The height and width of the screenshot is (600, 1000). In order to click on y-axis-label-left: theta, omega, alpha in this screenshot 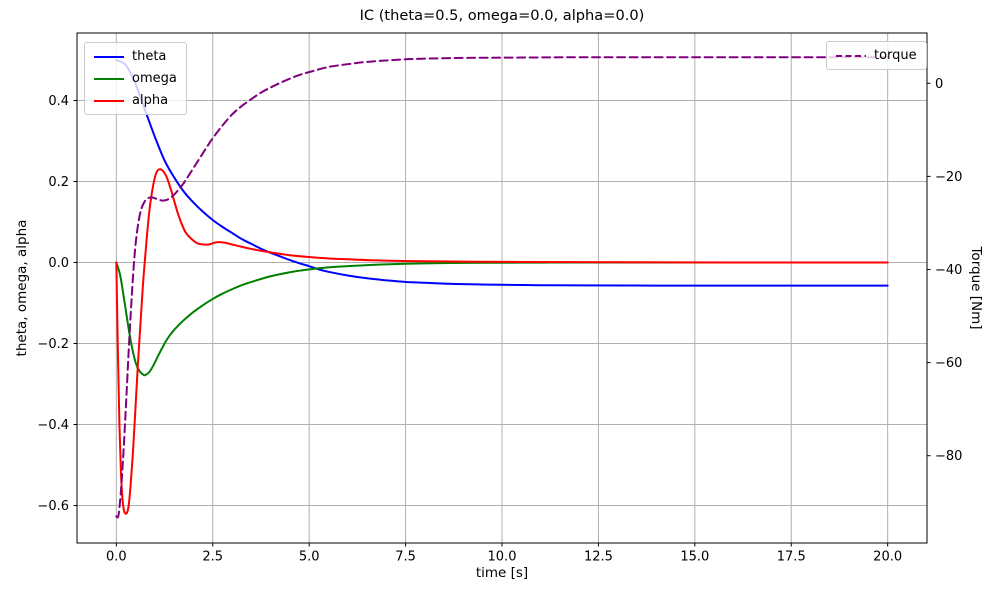, I will do `click(22, 288)`.